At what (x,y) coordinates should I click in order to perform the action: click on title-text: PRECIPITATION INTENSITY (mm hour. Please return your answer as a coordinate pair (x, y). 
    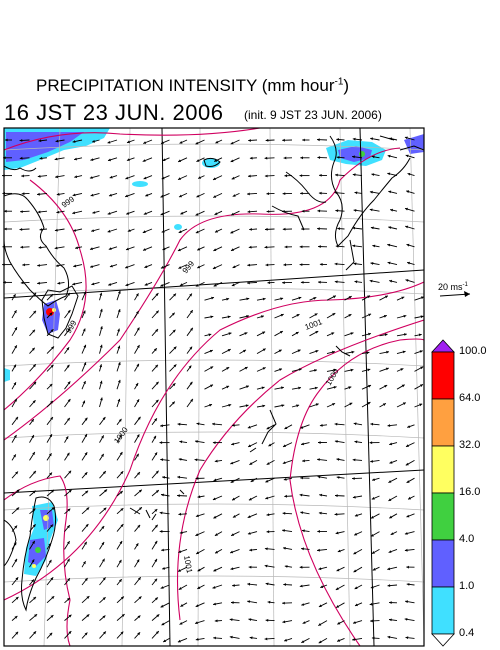
    Looking at the image, I should click on (185, 85).